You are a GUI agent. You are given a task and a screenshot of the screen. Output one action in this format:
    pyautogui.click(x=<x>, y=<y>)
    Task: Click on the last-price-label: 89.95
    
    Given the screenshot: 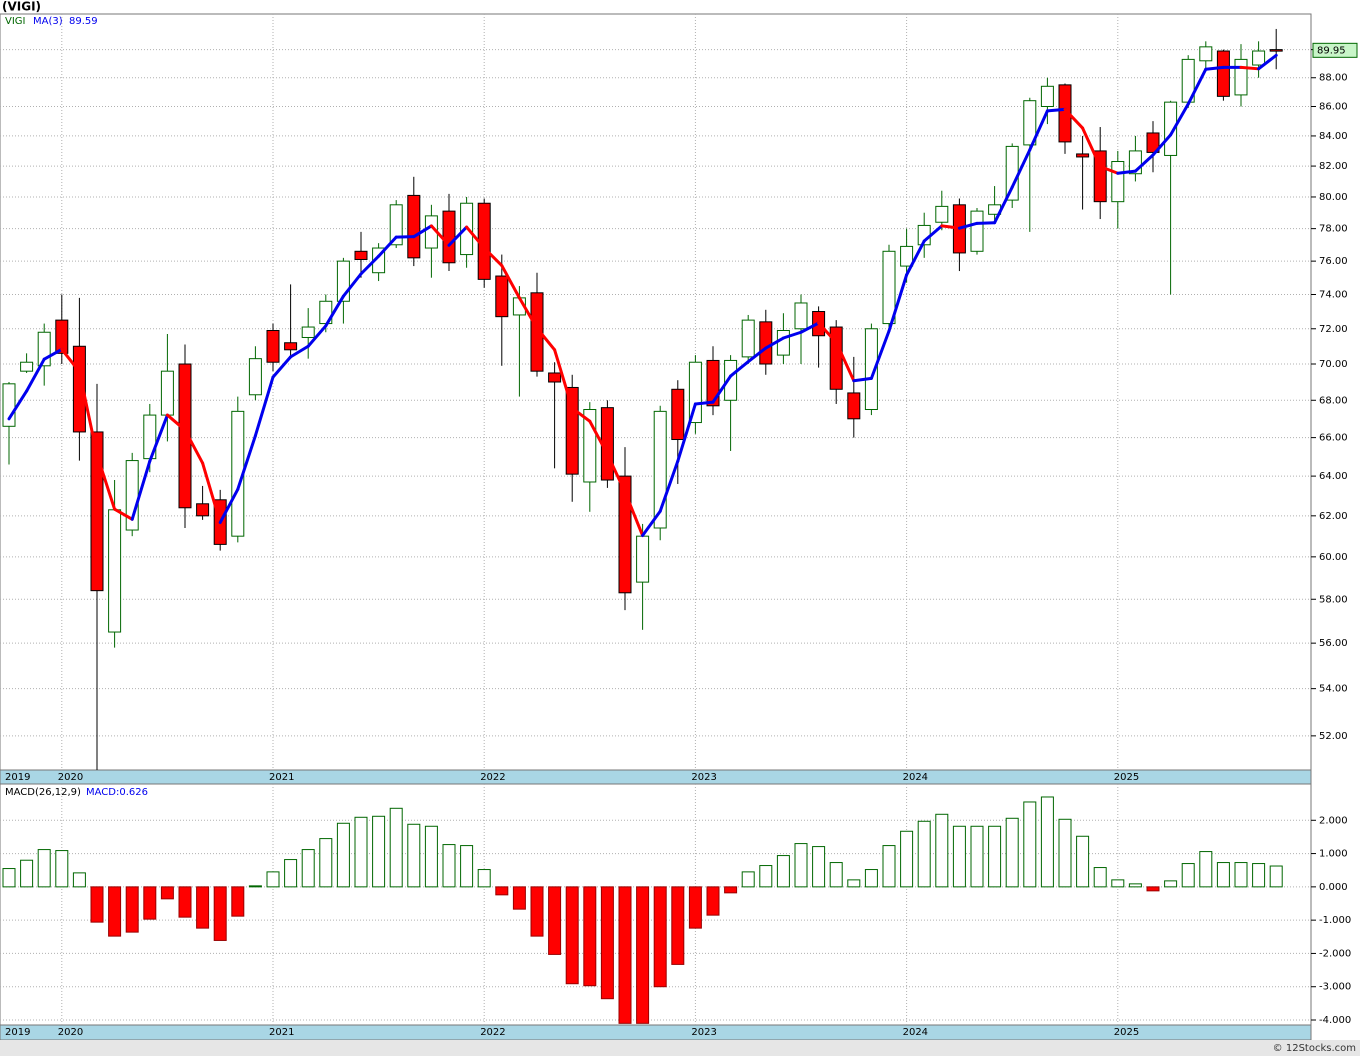 What is the action you would take?
    pyautogui.click(x=1331, y=50)
    